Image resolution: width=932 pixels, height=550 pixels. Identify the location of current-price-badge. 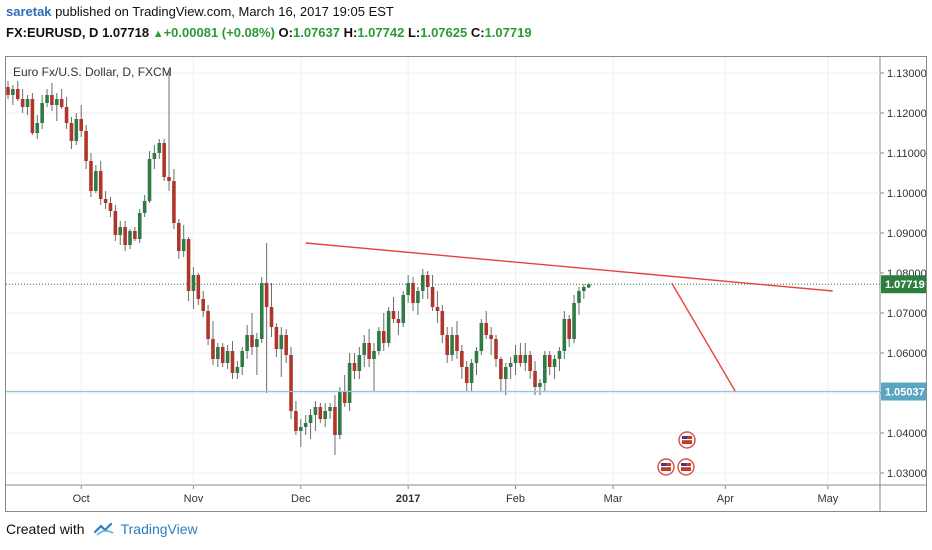
(903, 284).